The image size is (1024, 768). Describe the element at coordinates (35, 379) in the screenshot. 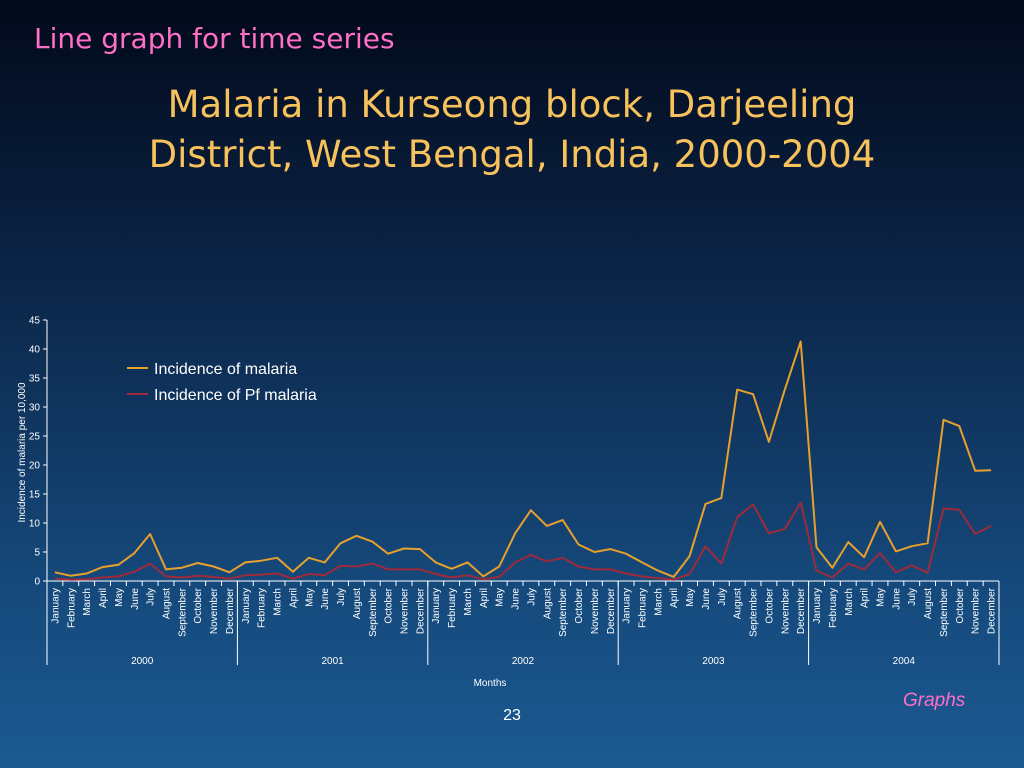

I see `y-tick-label: 35` at that location.